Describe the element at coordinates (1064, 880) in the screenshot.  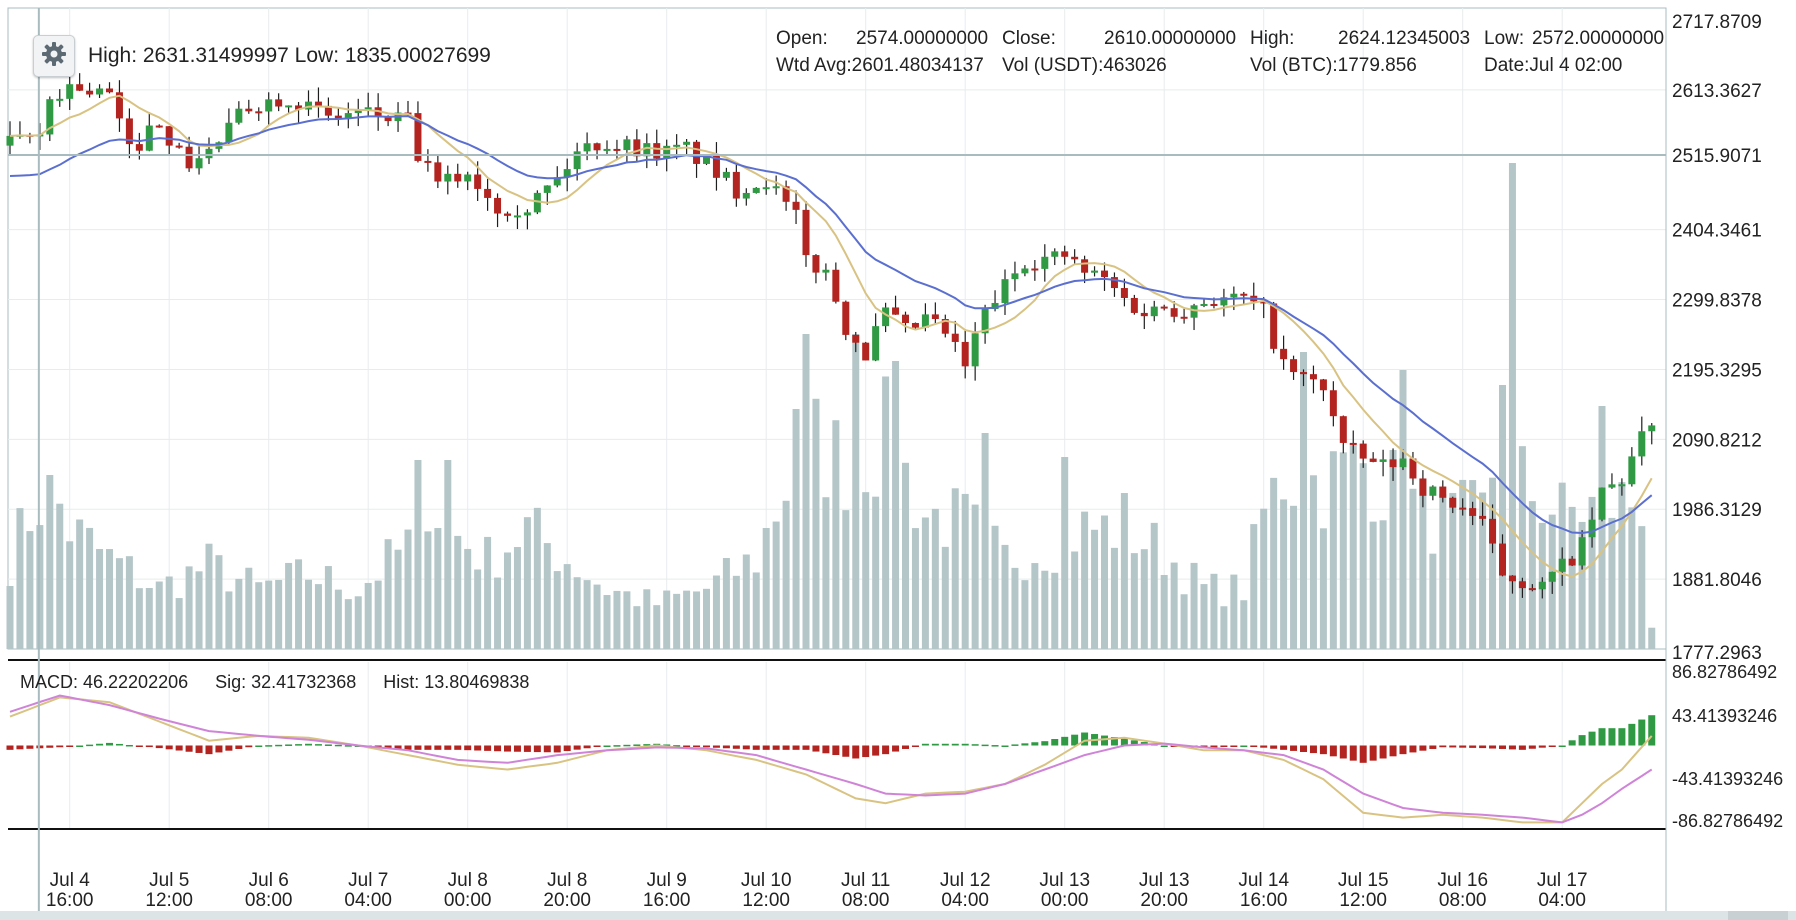
I see `time-axis-date-label: Jul 13` at that location.